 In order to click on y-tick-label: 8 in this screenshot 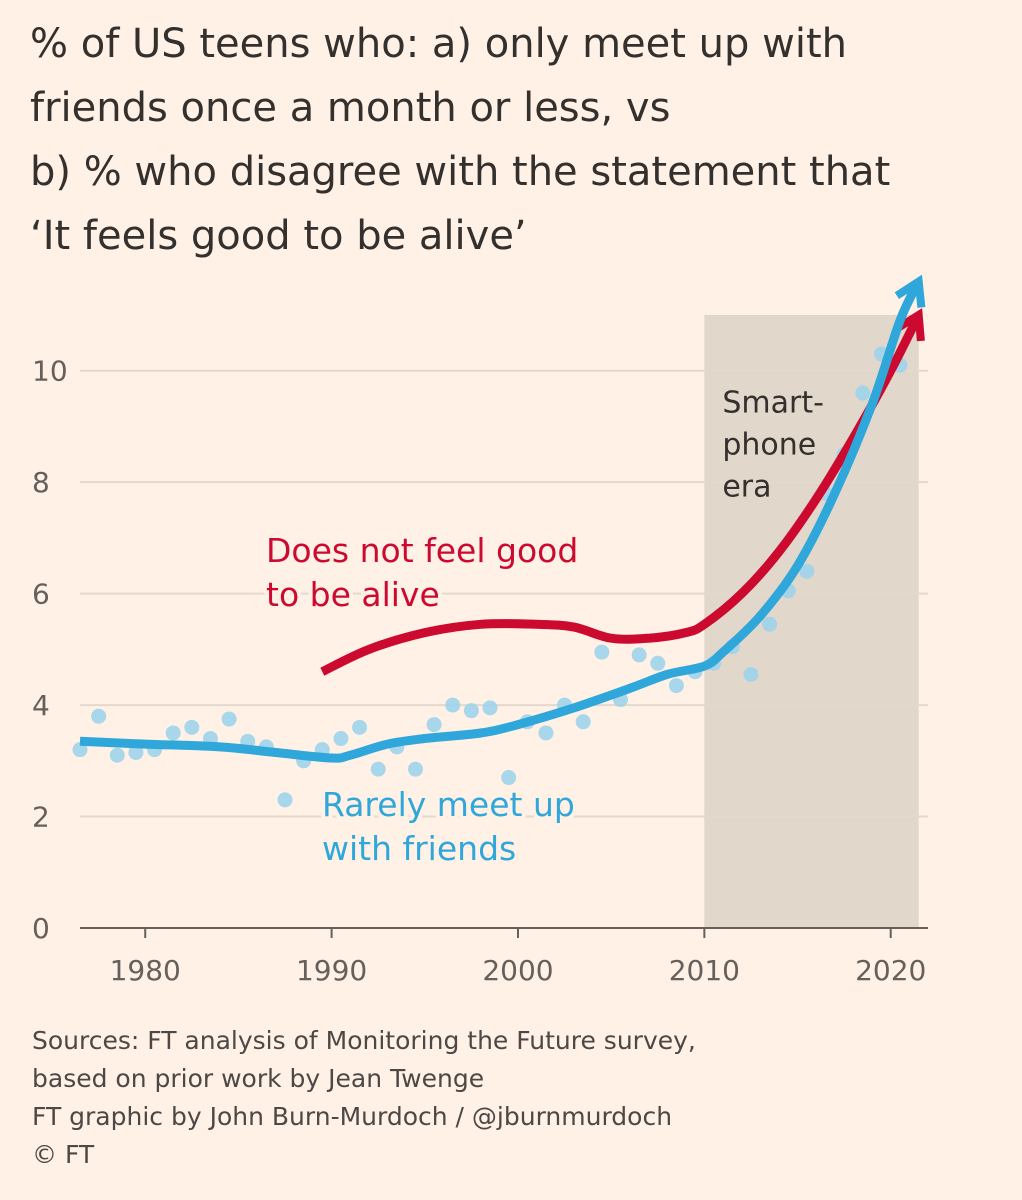, I will do `click(41, 482)`.